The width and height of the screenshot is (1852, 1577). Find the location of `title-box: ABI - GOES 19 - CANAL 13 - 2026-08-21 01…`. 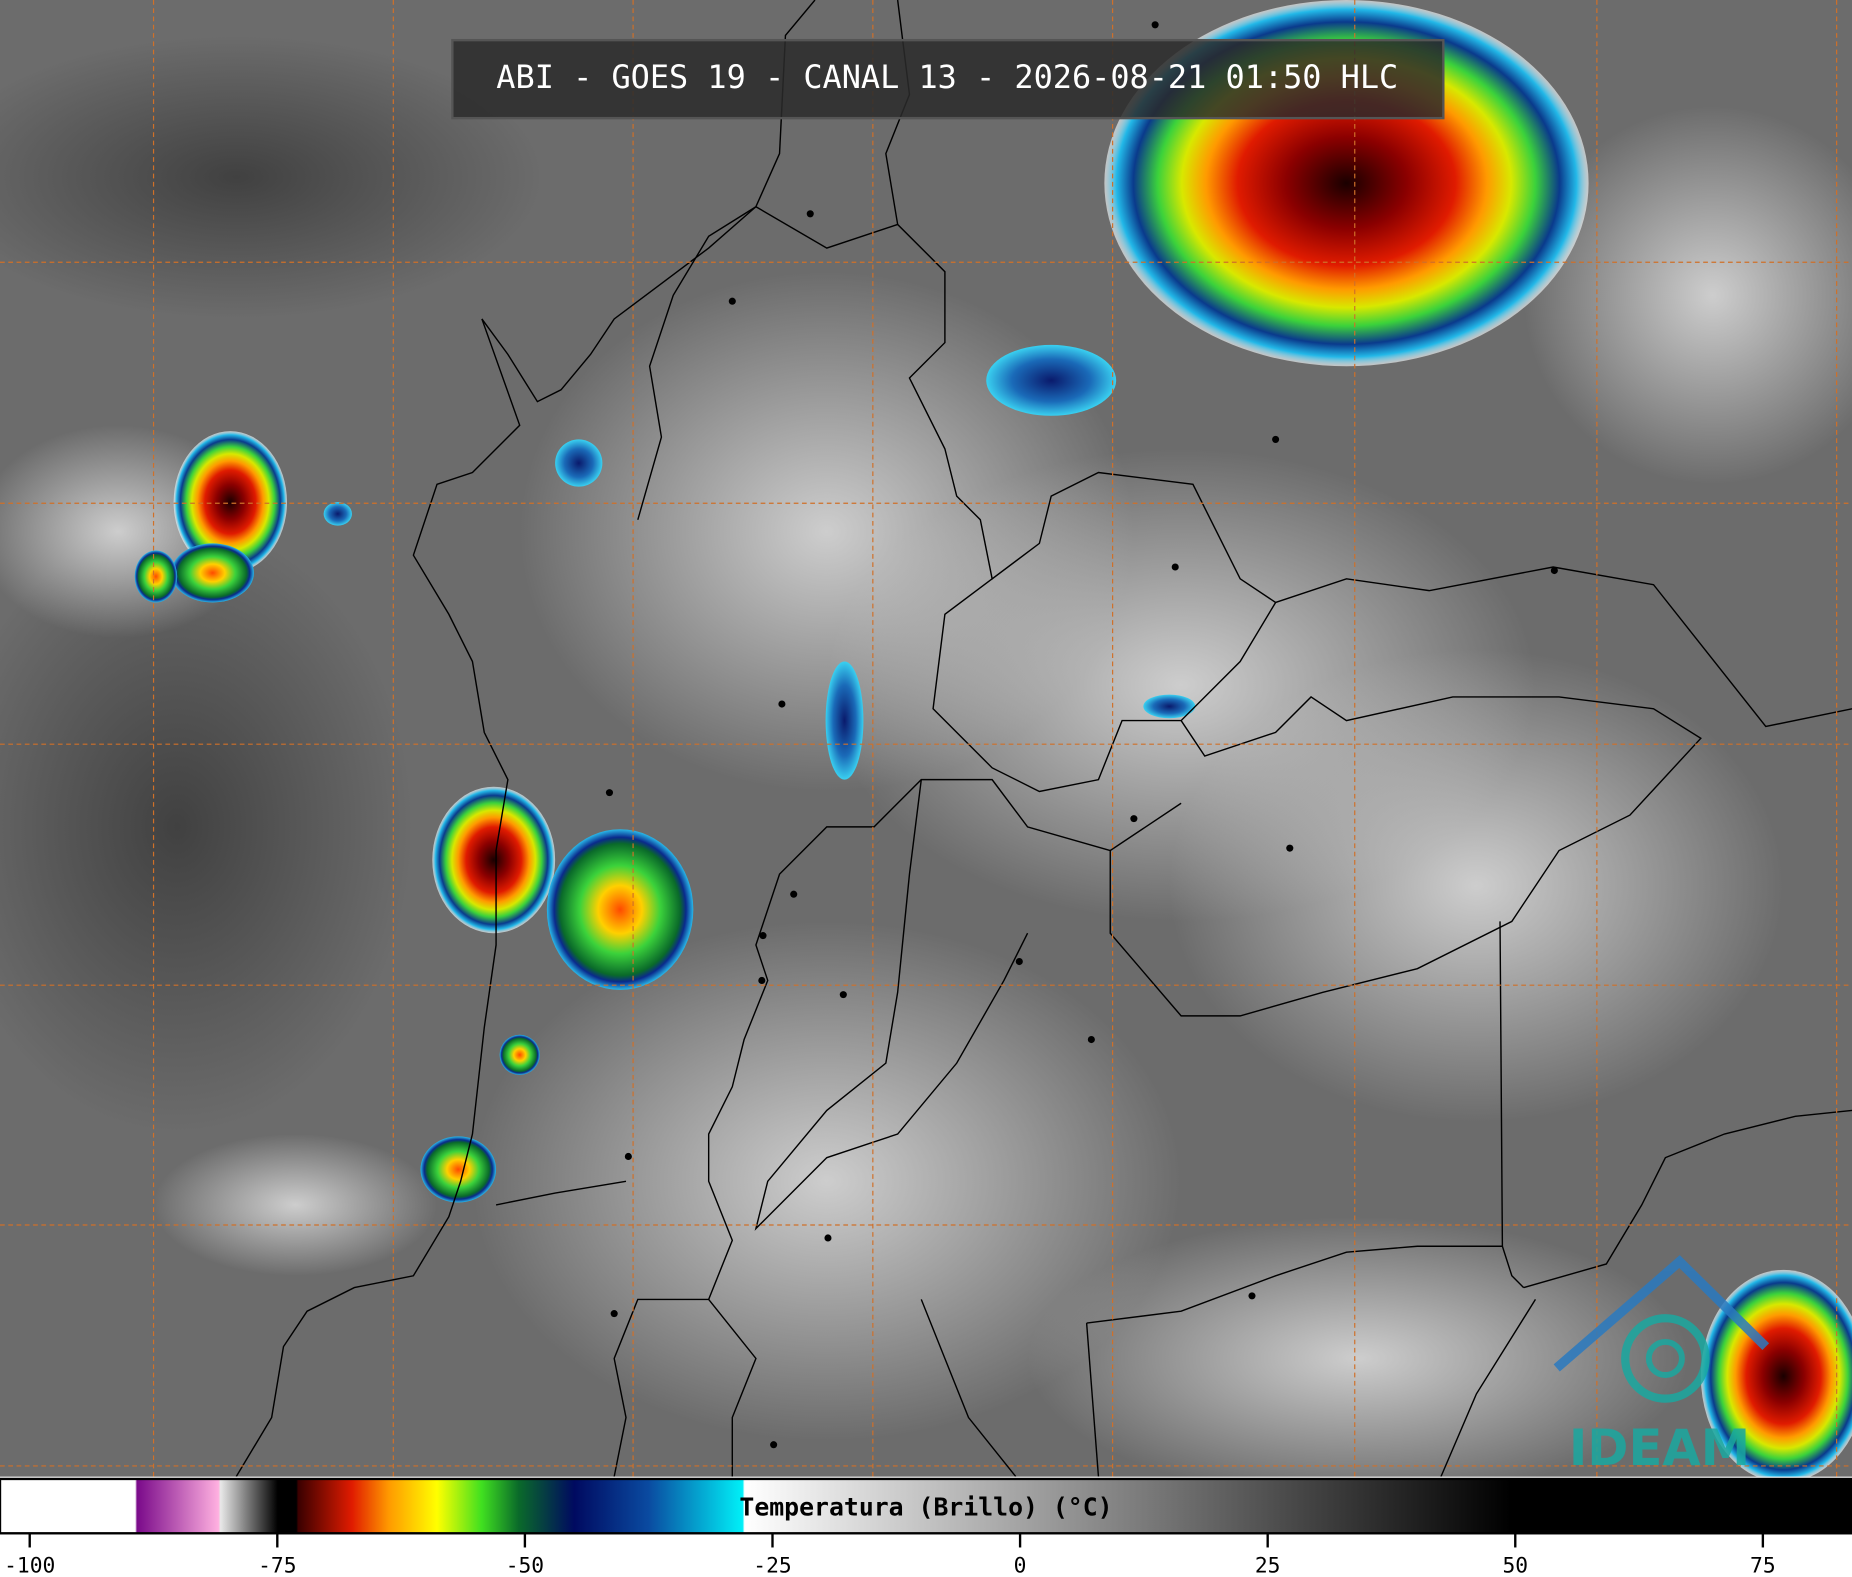

title-box: ABI - GOES 19 - CANAL 13 - 2026-08-21 01… is located at coordinates (948, 79).